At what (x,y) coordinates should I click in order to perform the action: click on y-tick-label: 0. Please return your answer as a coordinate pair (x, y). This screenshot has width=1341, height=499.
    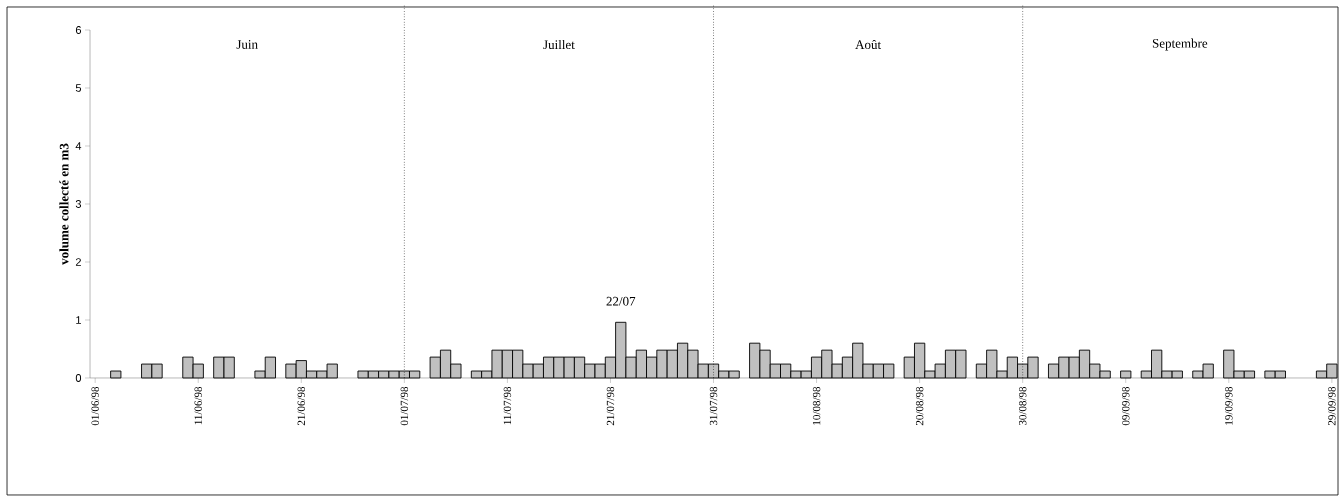
    Looking at the image, I should click on (78, 378).